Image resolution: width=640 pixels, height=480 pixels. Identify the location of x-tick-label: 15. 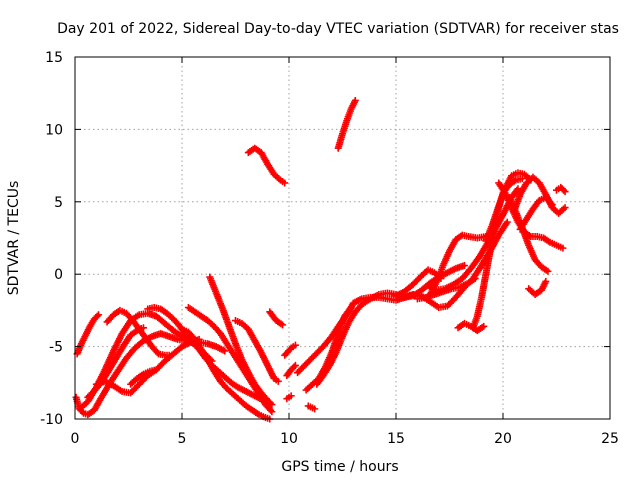
(396, 439).